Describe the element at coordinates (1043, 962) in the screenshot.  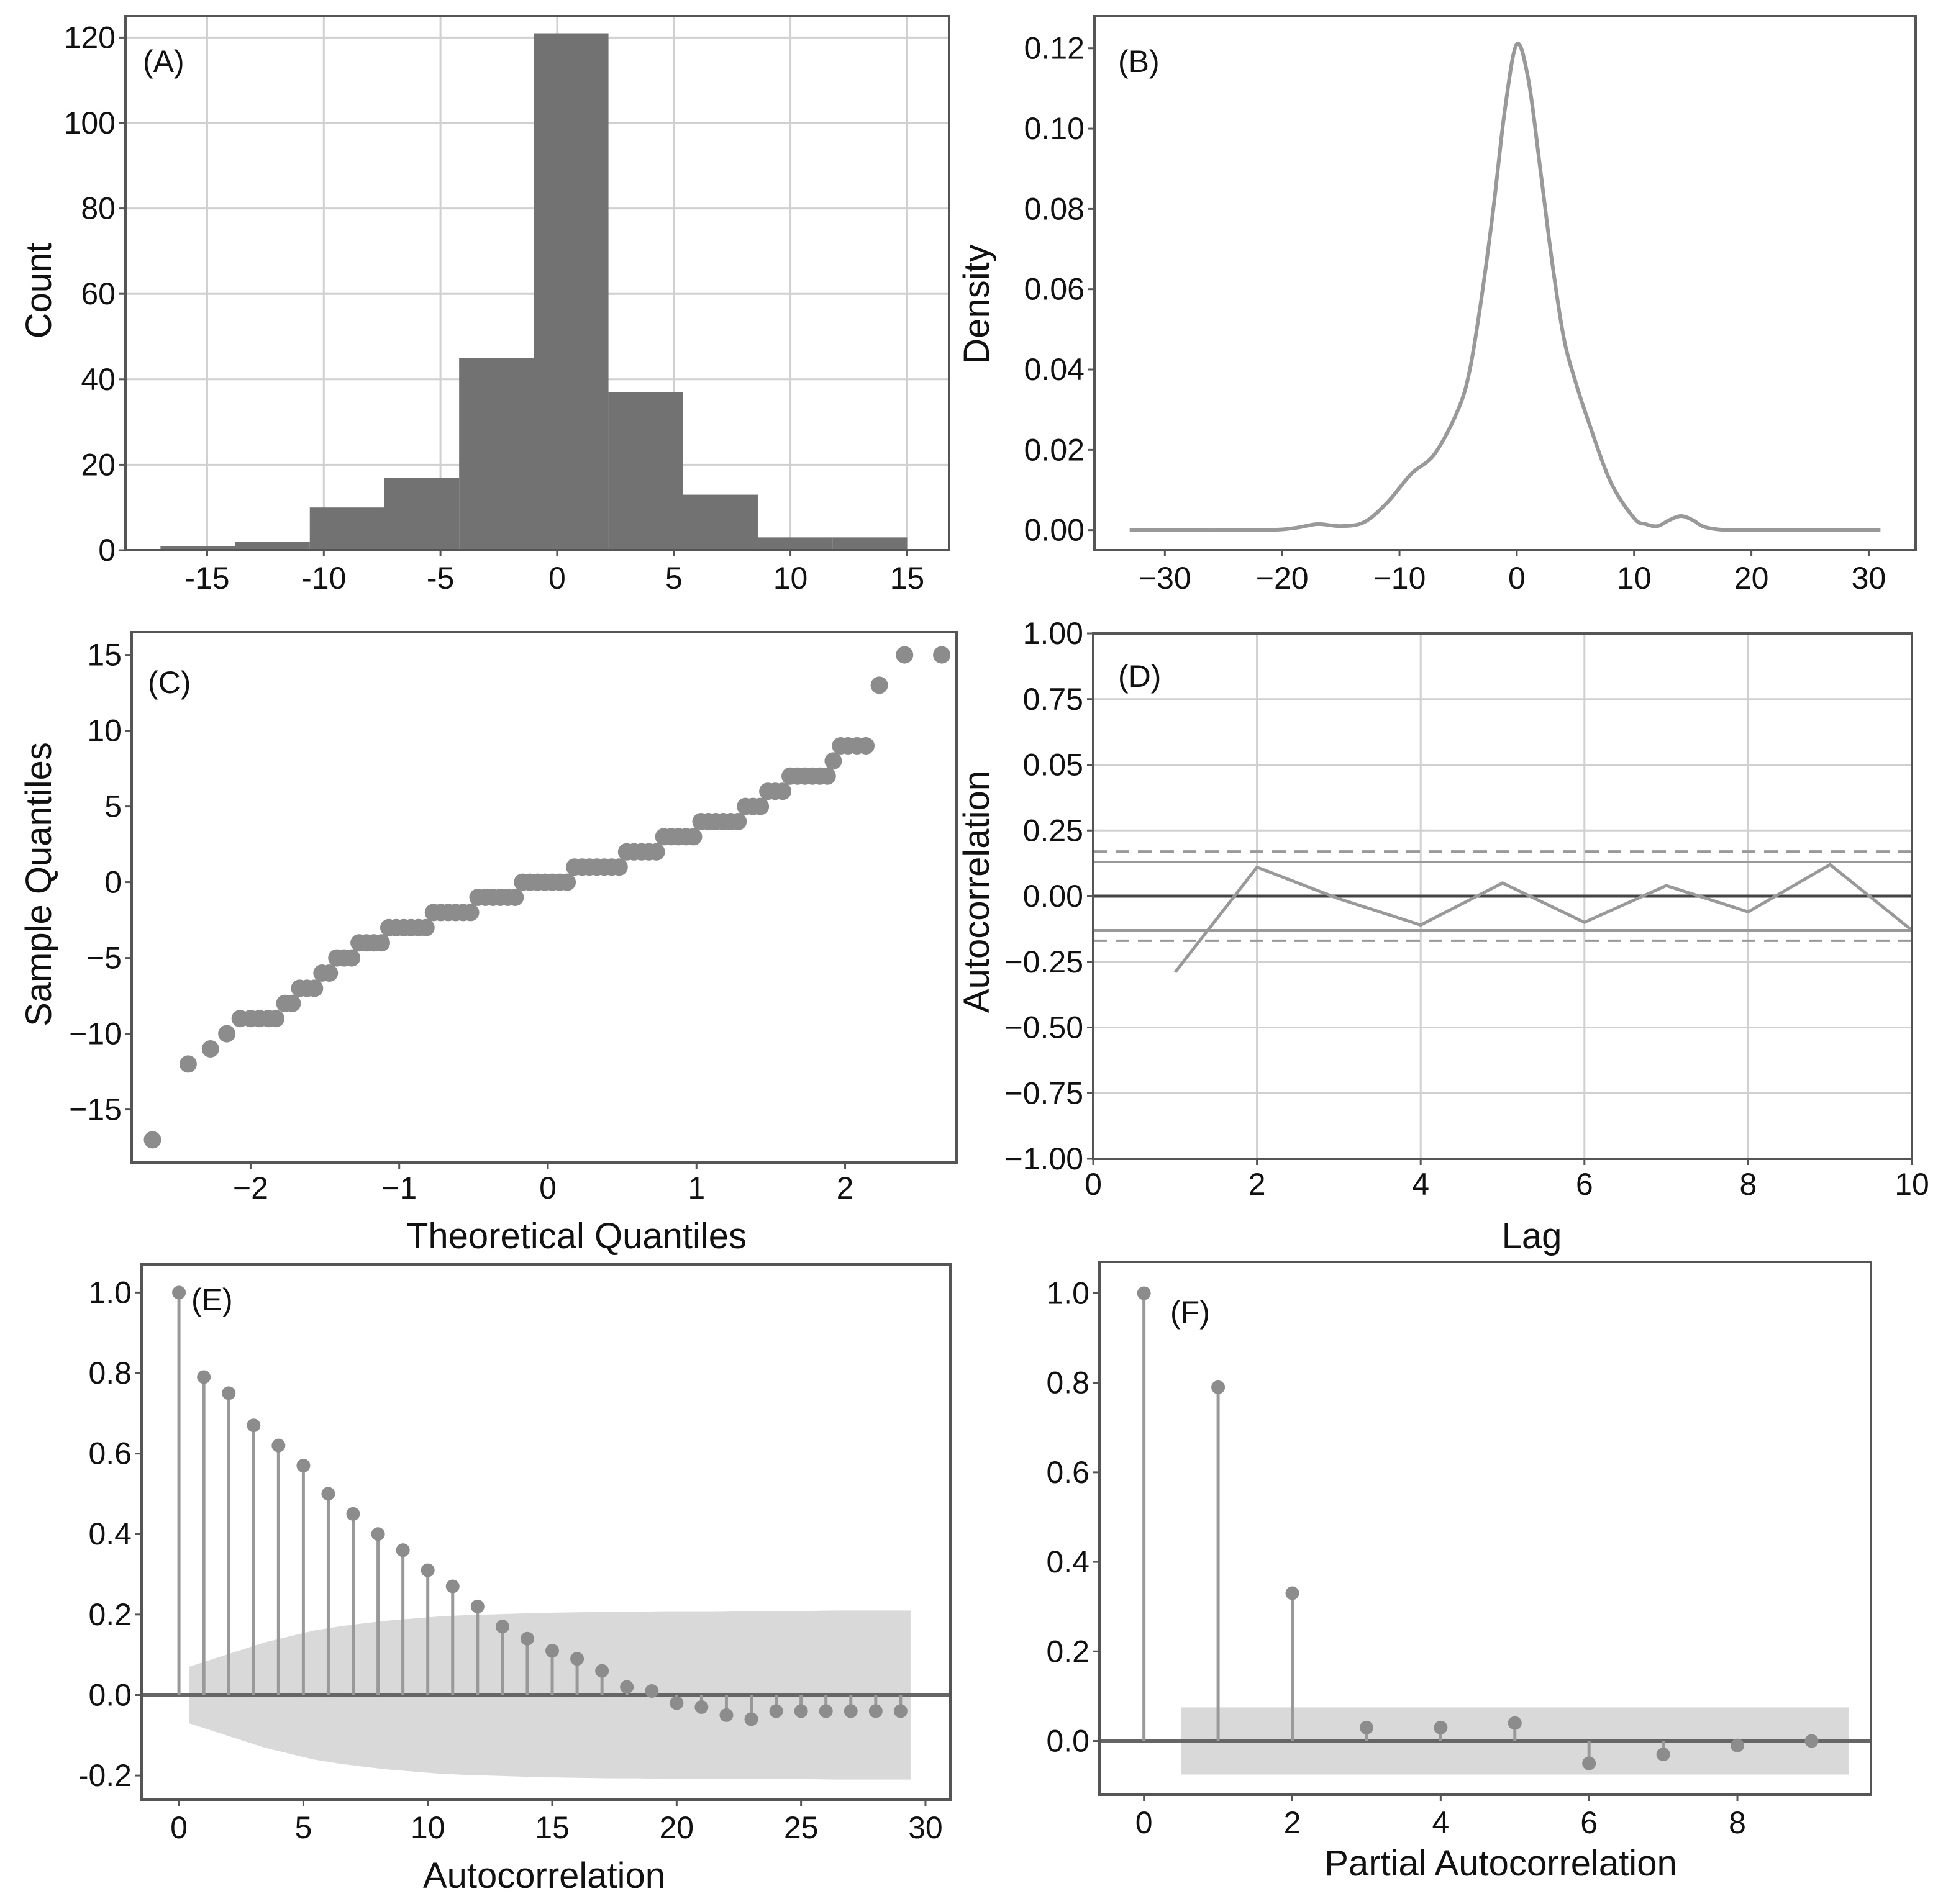
I see `panel-d-y-tick-label-5: −0.25` at that location.